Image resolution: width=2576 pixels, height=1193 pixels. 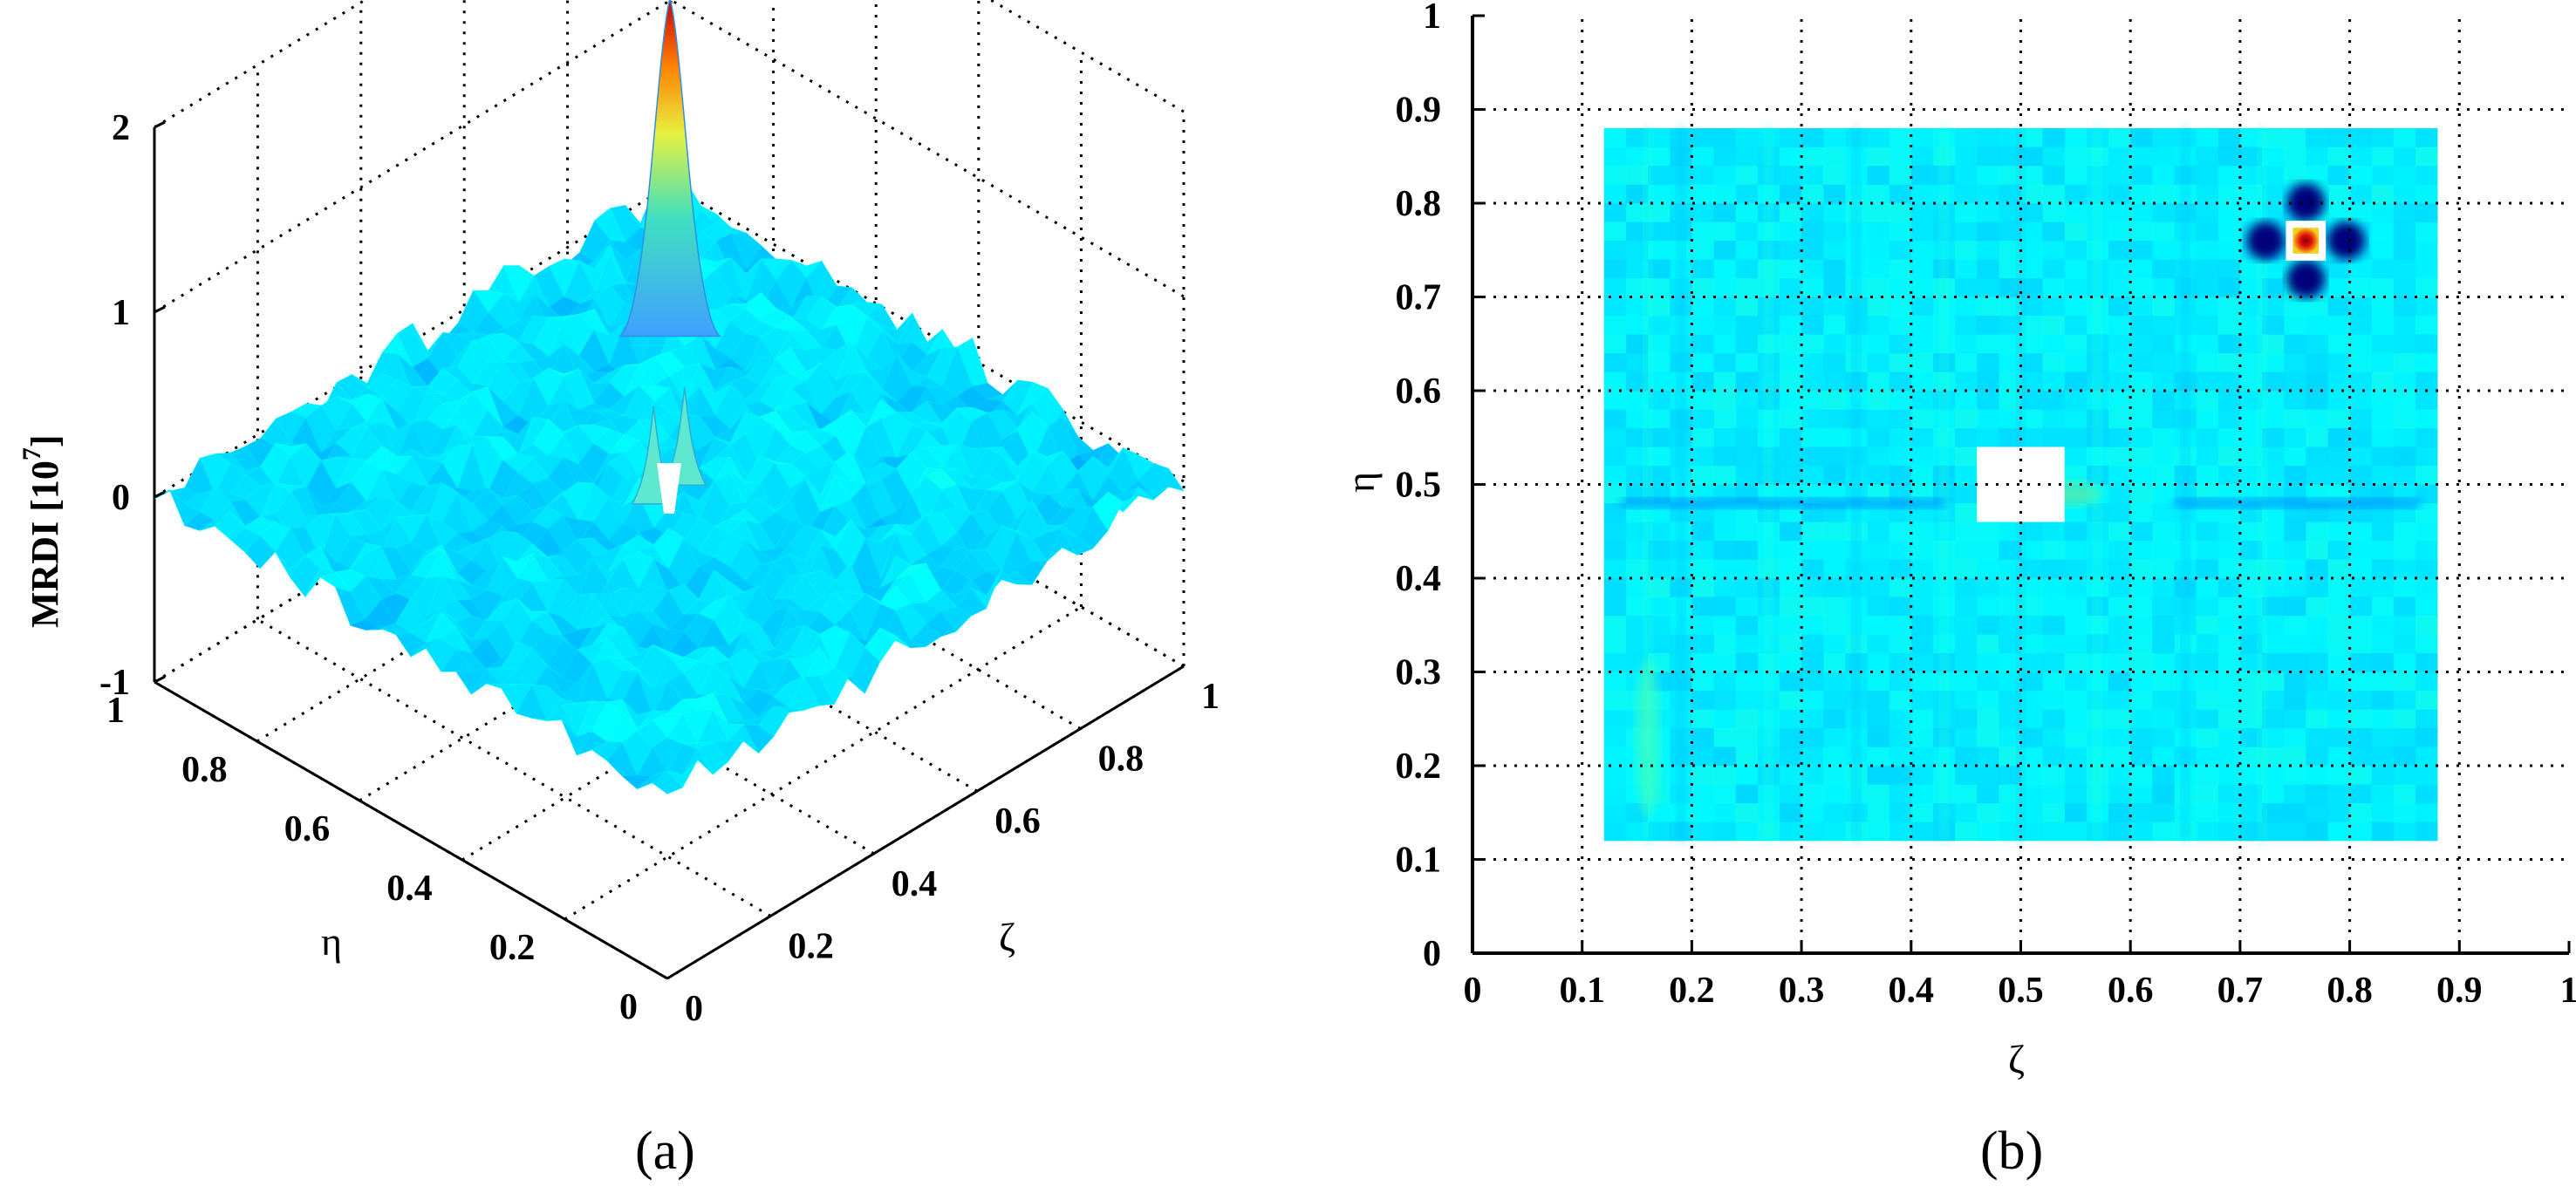 I want to click on eta-tick-label: 0, so click(x=628, y=1007).